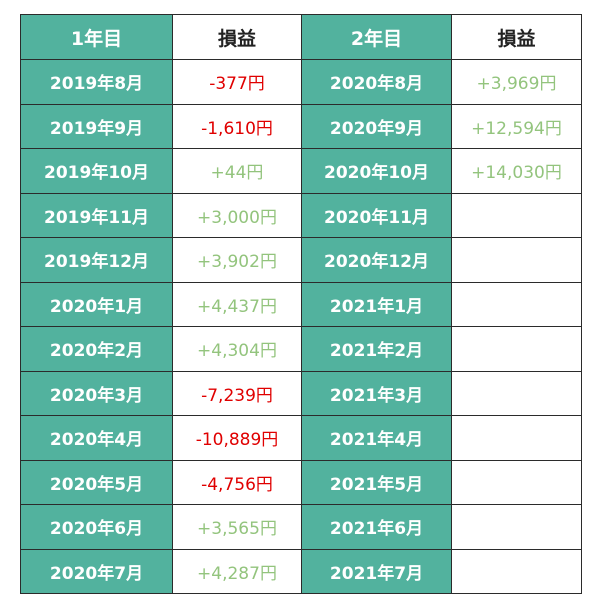 This screenshot has height=616, width=594. I want to click on year1-pl-cell: -4,756円, so click(237, 482).